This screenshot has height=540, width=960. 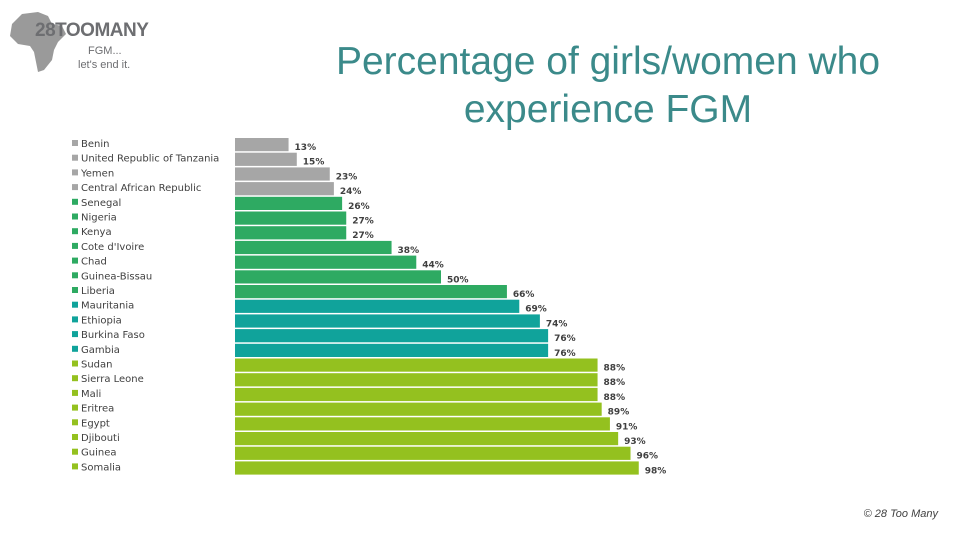 What do you see at coordinates (648, 457) in the screenshot?
I see `data-label: 96%` at bounding box center [648, 457].